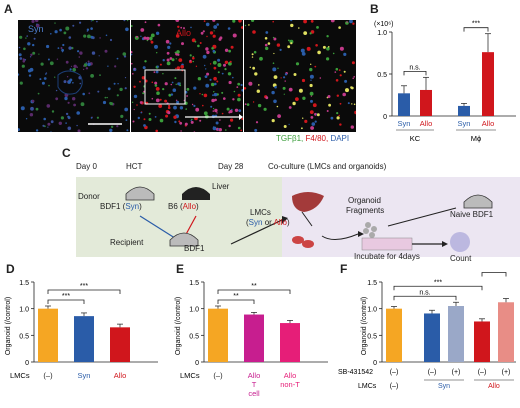 Image resolution: width=520 pixels, height=408 pixels. Describe the element at coordinates (374, 9) in the screenshot. I see `panel-label-b: B` at that location.